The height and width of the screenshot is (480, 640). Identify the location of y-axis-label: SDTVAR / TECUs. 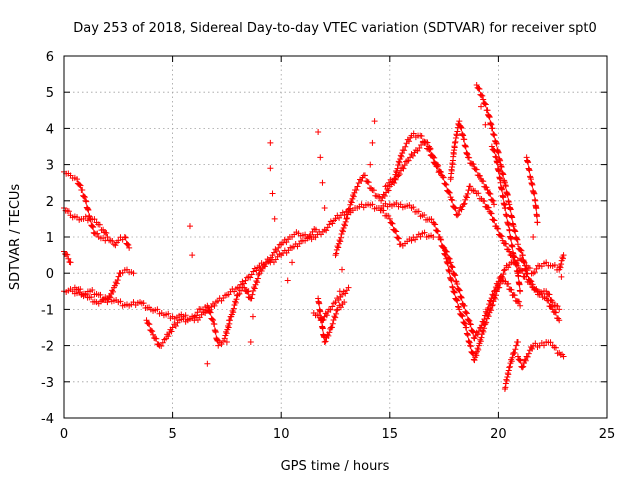
(15, 237).